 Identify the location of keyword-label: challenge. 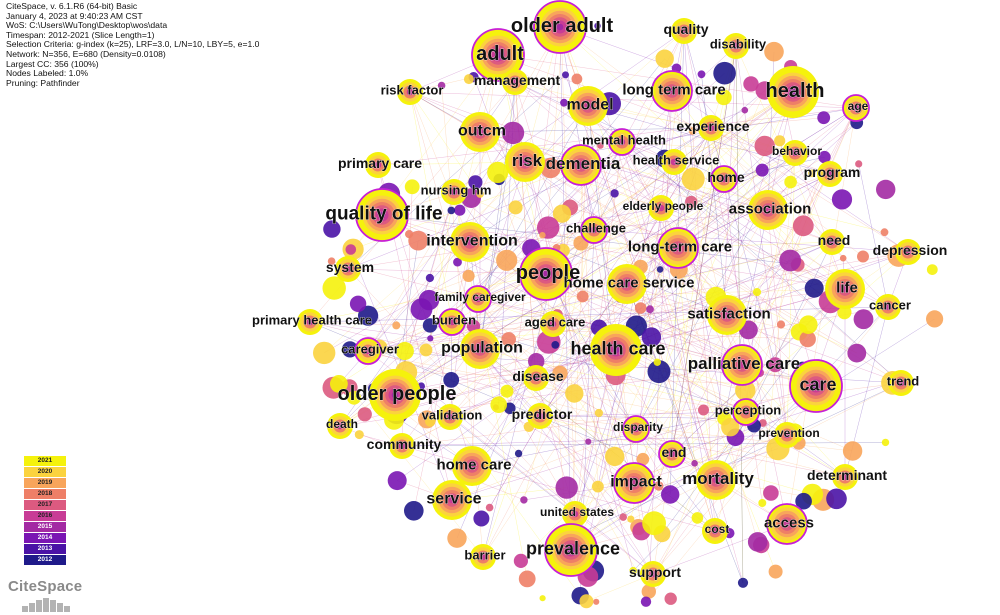
(596, 228).